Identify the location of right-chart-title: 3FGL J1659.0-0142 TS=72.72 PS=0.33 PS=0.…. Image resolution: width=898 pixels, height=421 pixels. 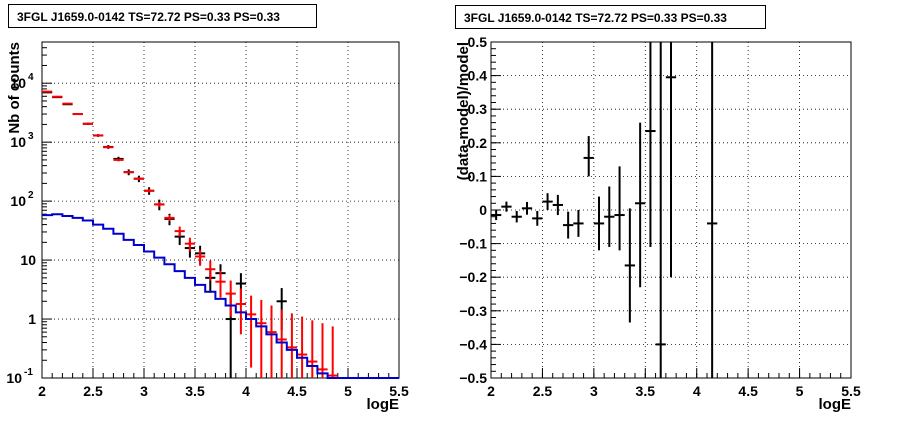
(610, 17).